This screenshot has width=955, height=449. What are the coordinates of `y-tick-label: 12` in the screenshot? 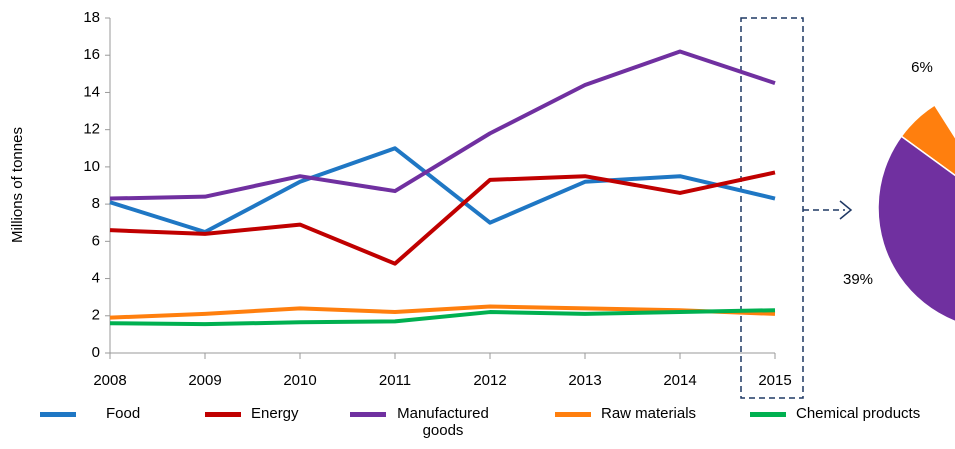 It's located at (91, 129).